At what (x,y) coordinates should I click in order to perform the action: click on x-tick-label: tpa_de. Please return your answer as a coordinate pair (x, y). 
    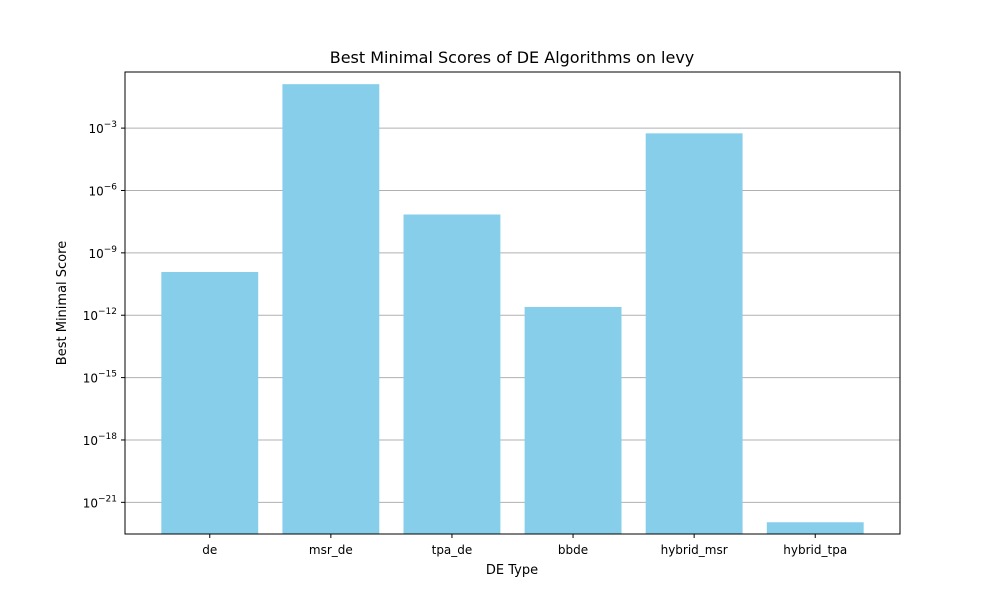
    Looking at the image, I should click on (452, 550).